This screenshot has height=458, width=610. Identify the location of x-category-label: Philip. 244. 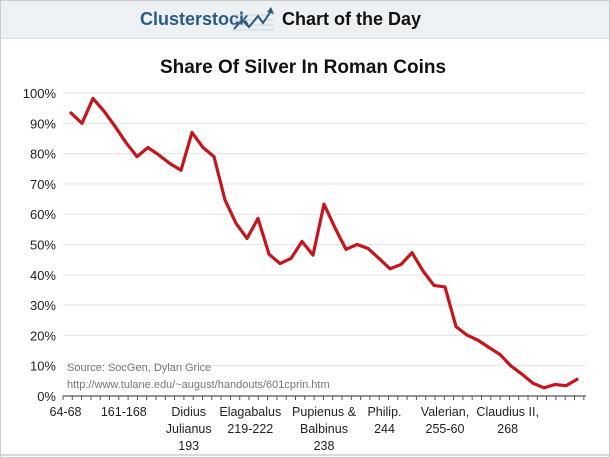
(384, 420).